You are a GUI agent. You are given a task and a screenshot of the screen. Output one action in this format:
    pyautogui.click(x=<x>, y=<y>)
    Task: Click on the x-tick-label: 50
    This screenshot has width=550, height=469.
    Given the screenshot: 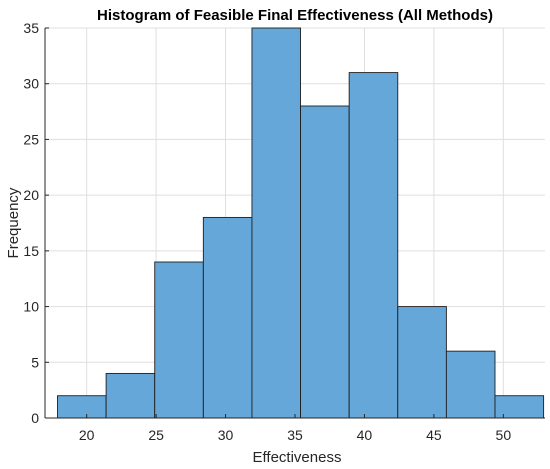 What is the action you would take?
    pyautogui.click(x=504, y=435)
    